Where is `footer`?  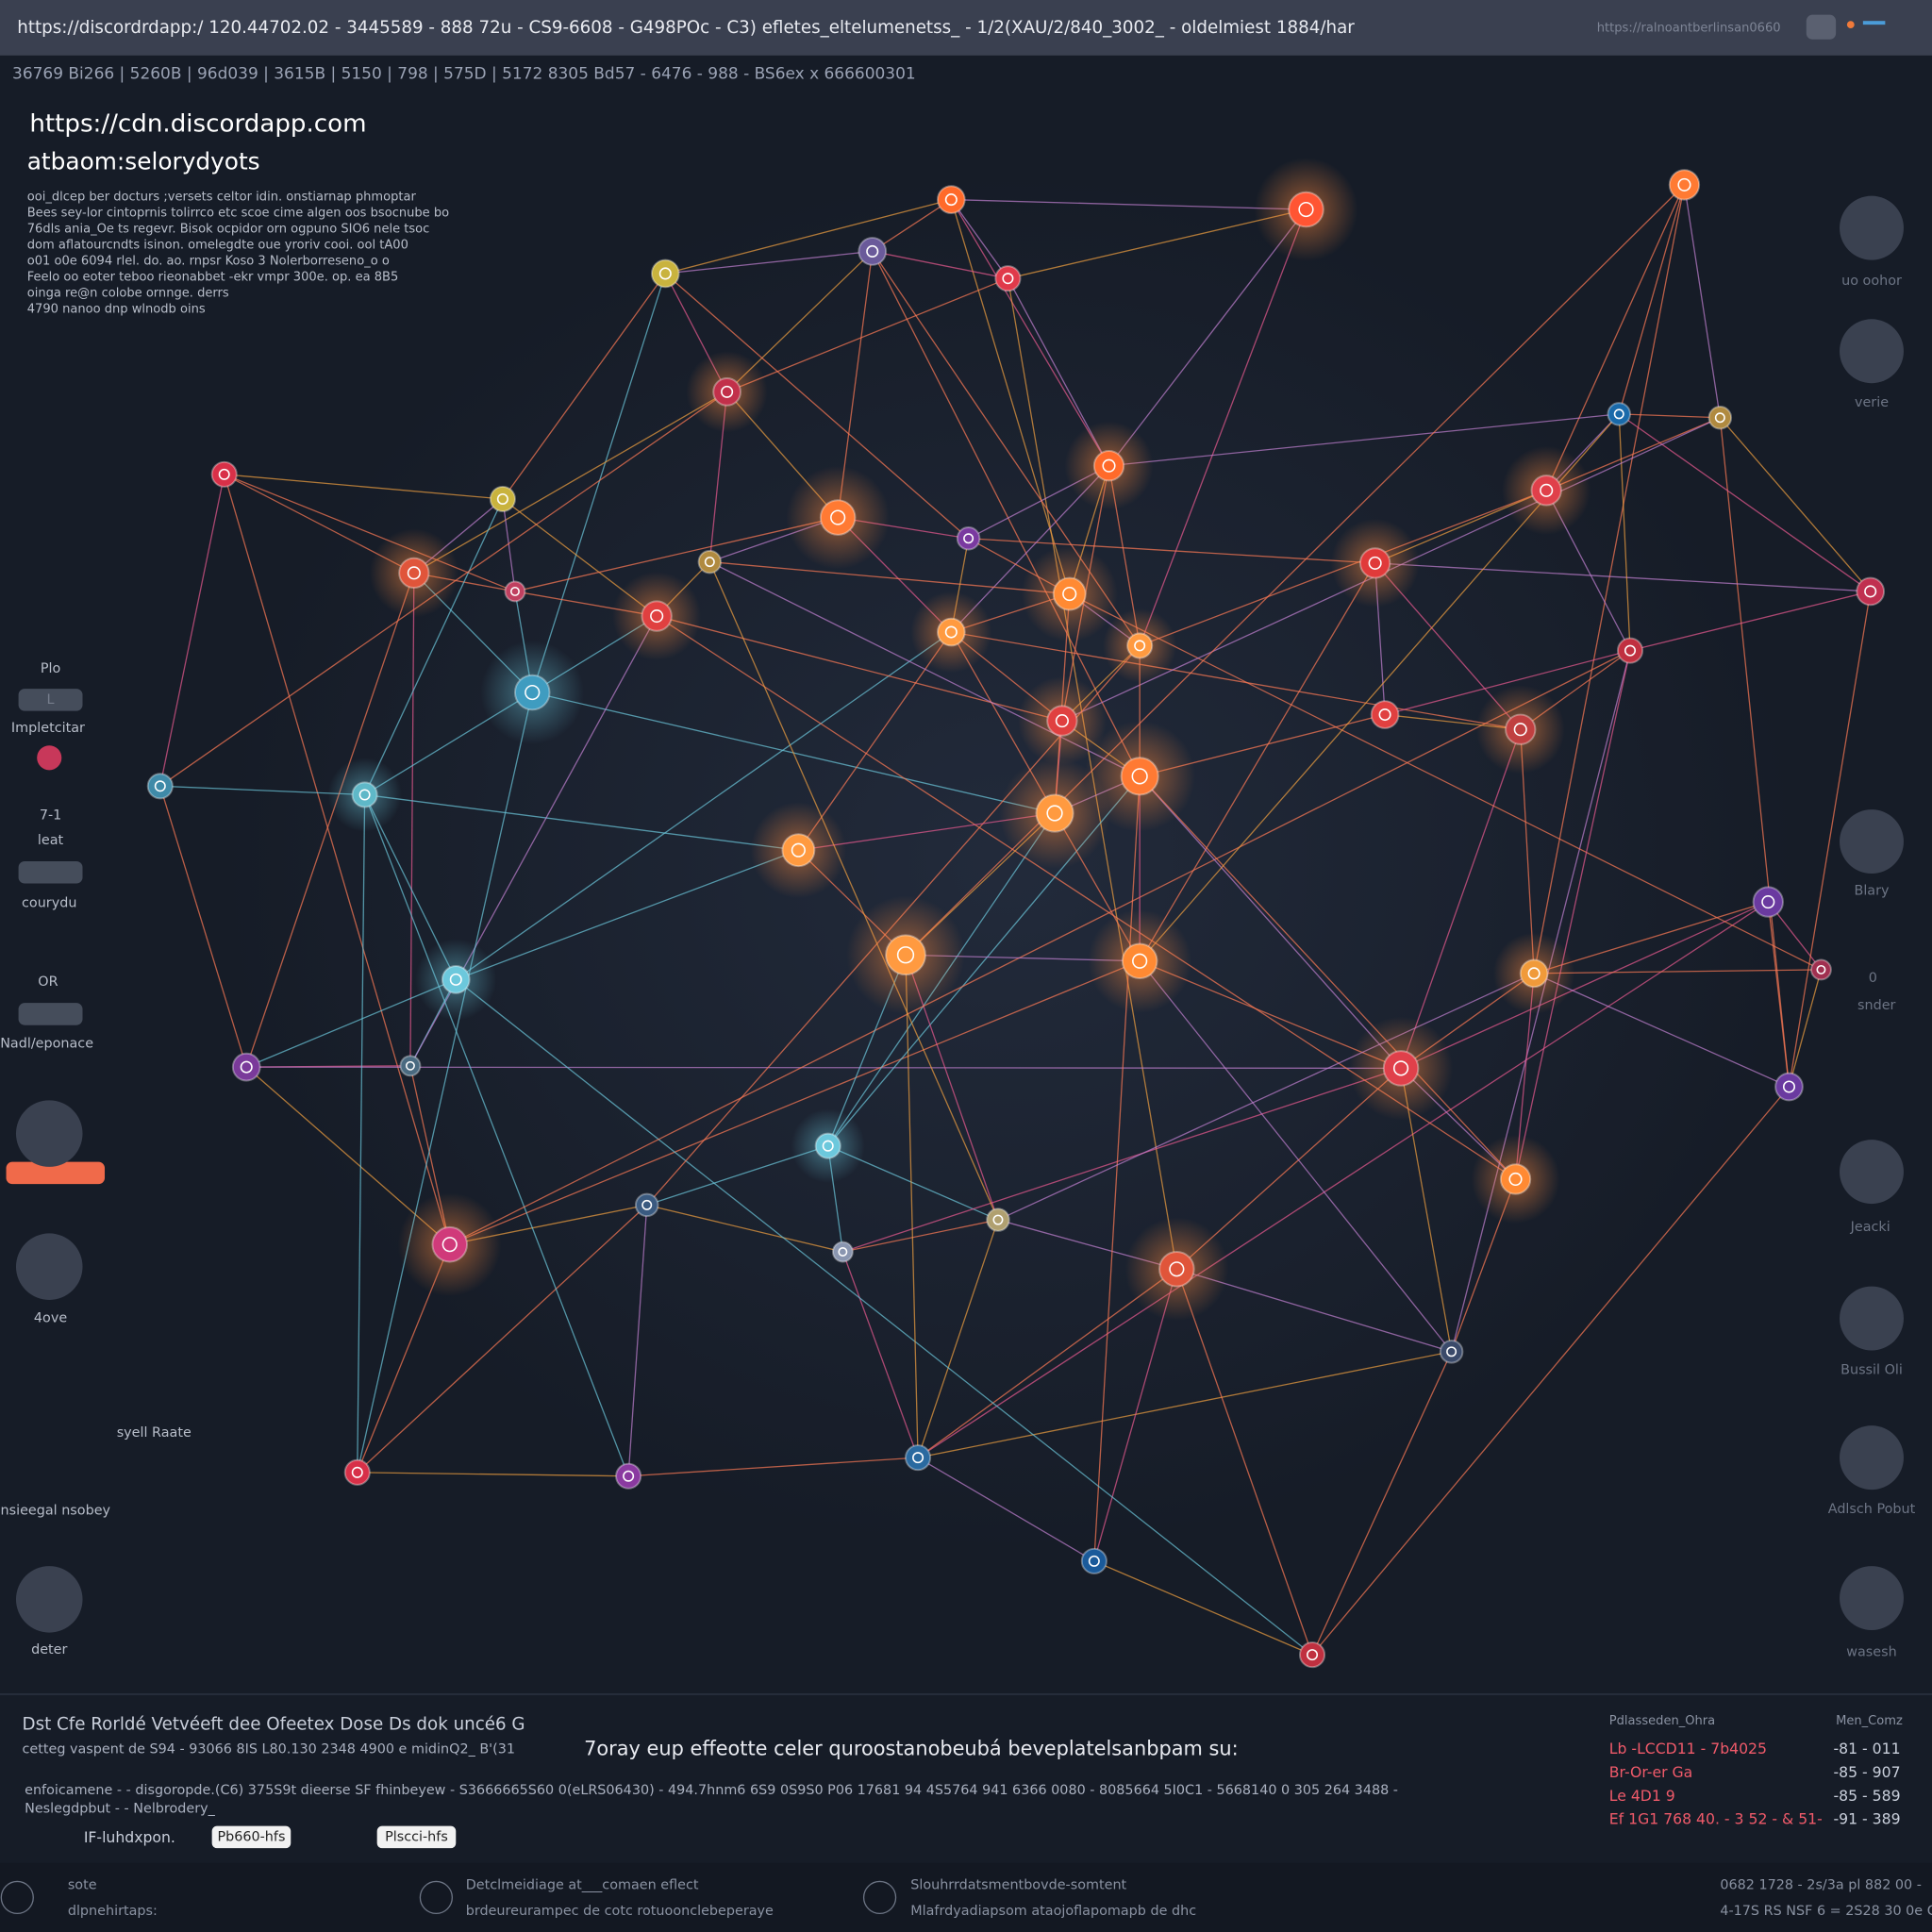 footer is located at coordinates (966, 1897).